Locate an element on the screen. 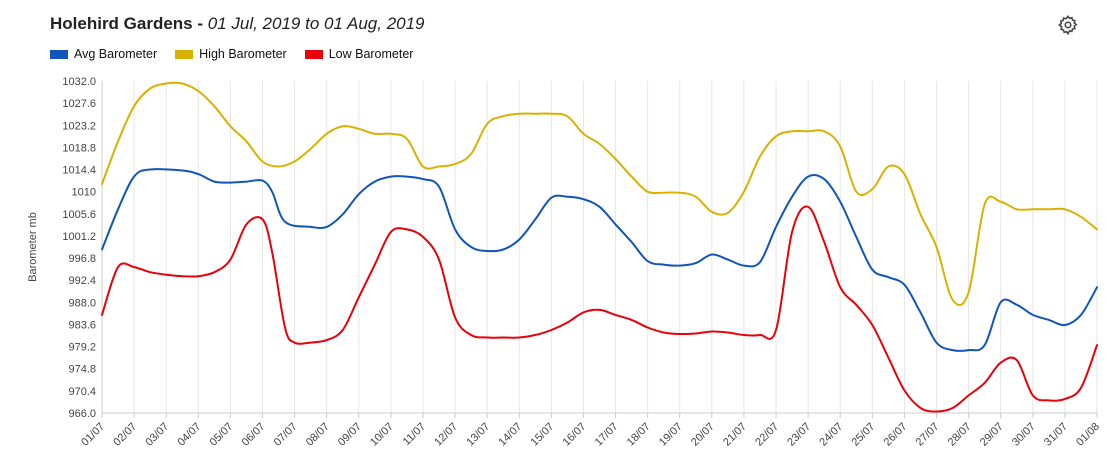 The height and width of the screenshot is (475, 1116). x-tick-label: 22/07 is located at coordinates (767, 435).